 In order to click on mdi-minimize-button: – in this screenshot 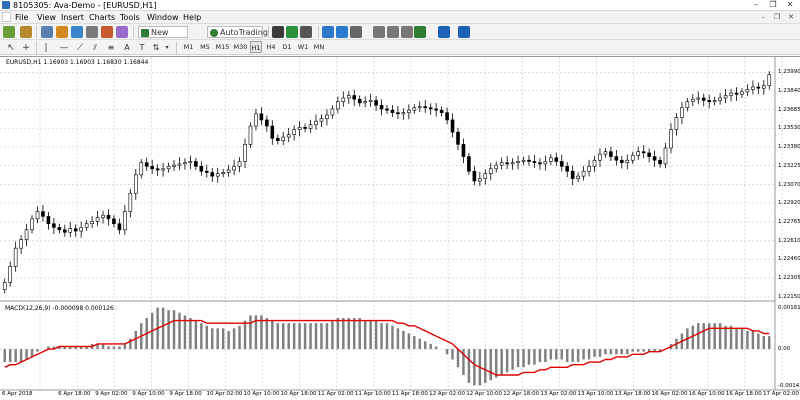, I will do `click(763, 17)`.